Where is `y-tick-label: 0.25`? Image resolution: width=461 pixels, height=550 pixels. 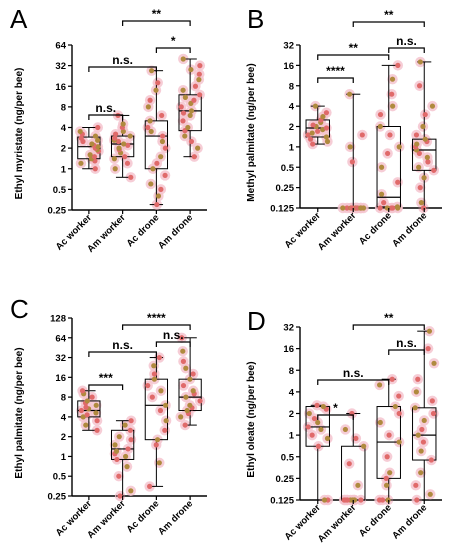 y-tick-label: 0.25 is located at coordinates (57, 497).